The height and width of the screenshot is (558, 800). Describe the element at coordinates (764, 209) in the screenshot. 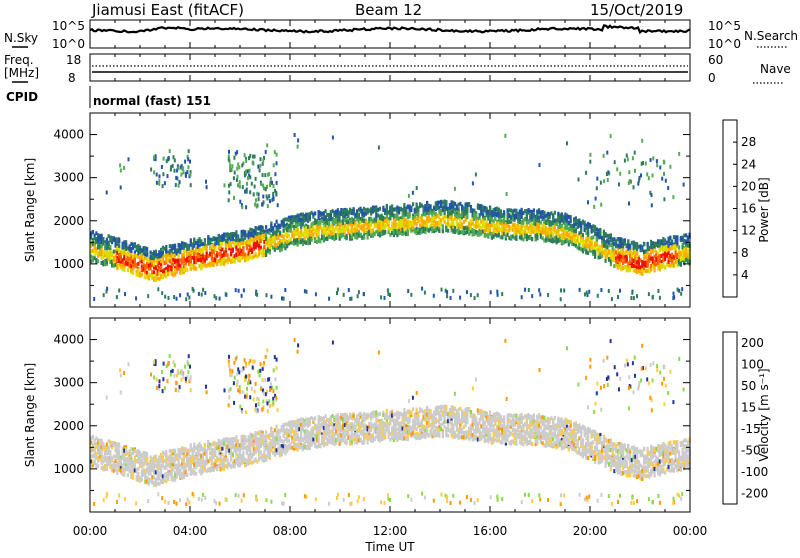

I see `power-colorbar-label: Power [dB]` at that location.